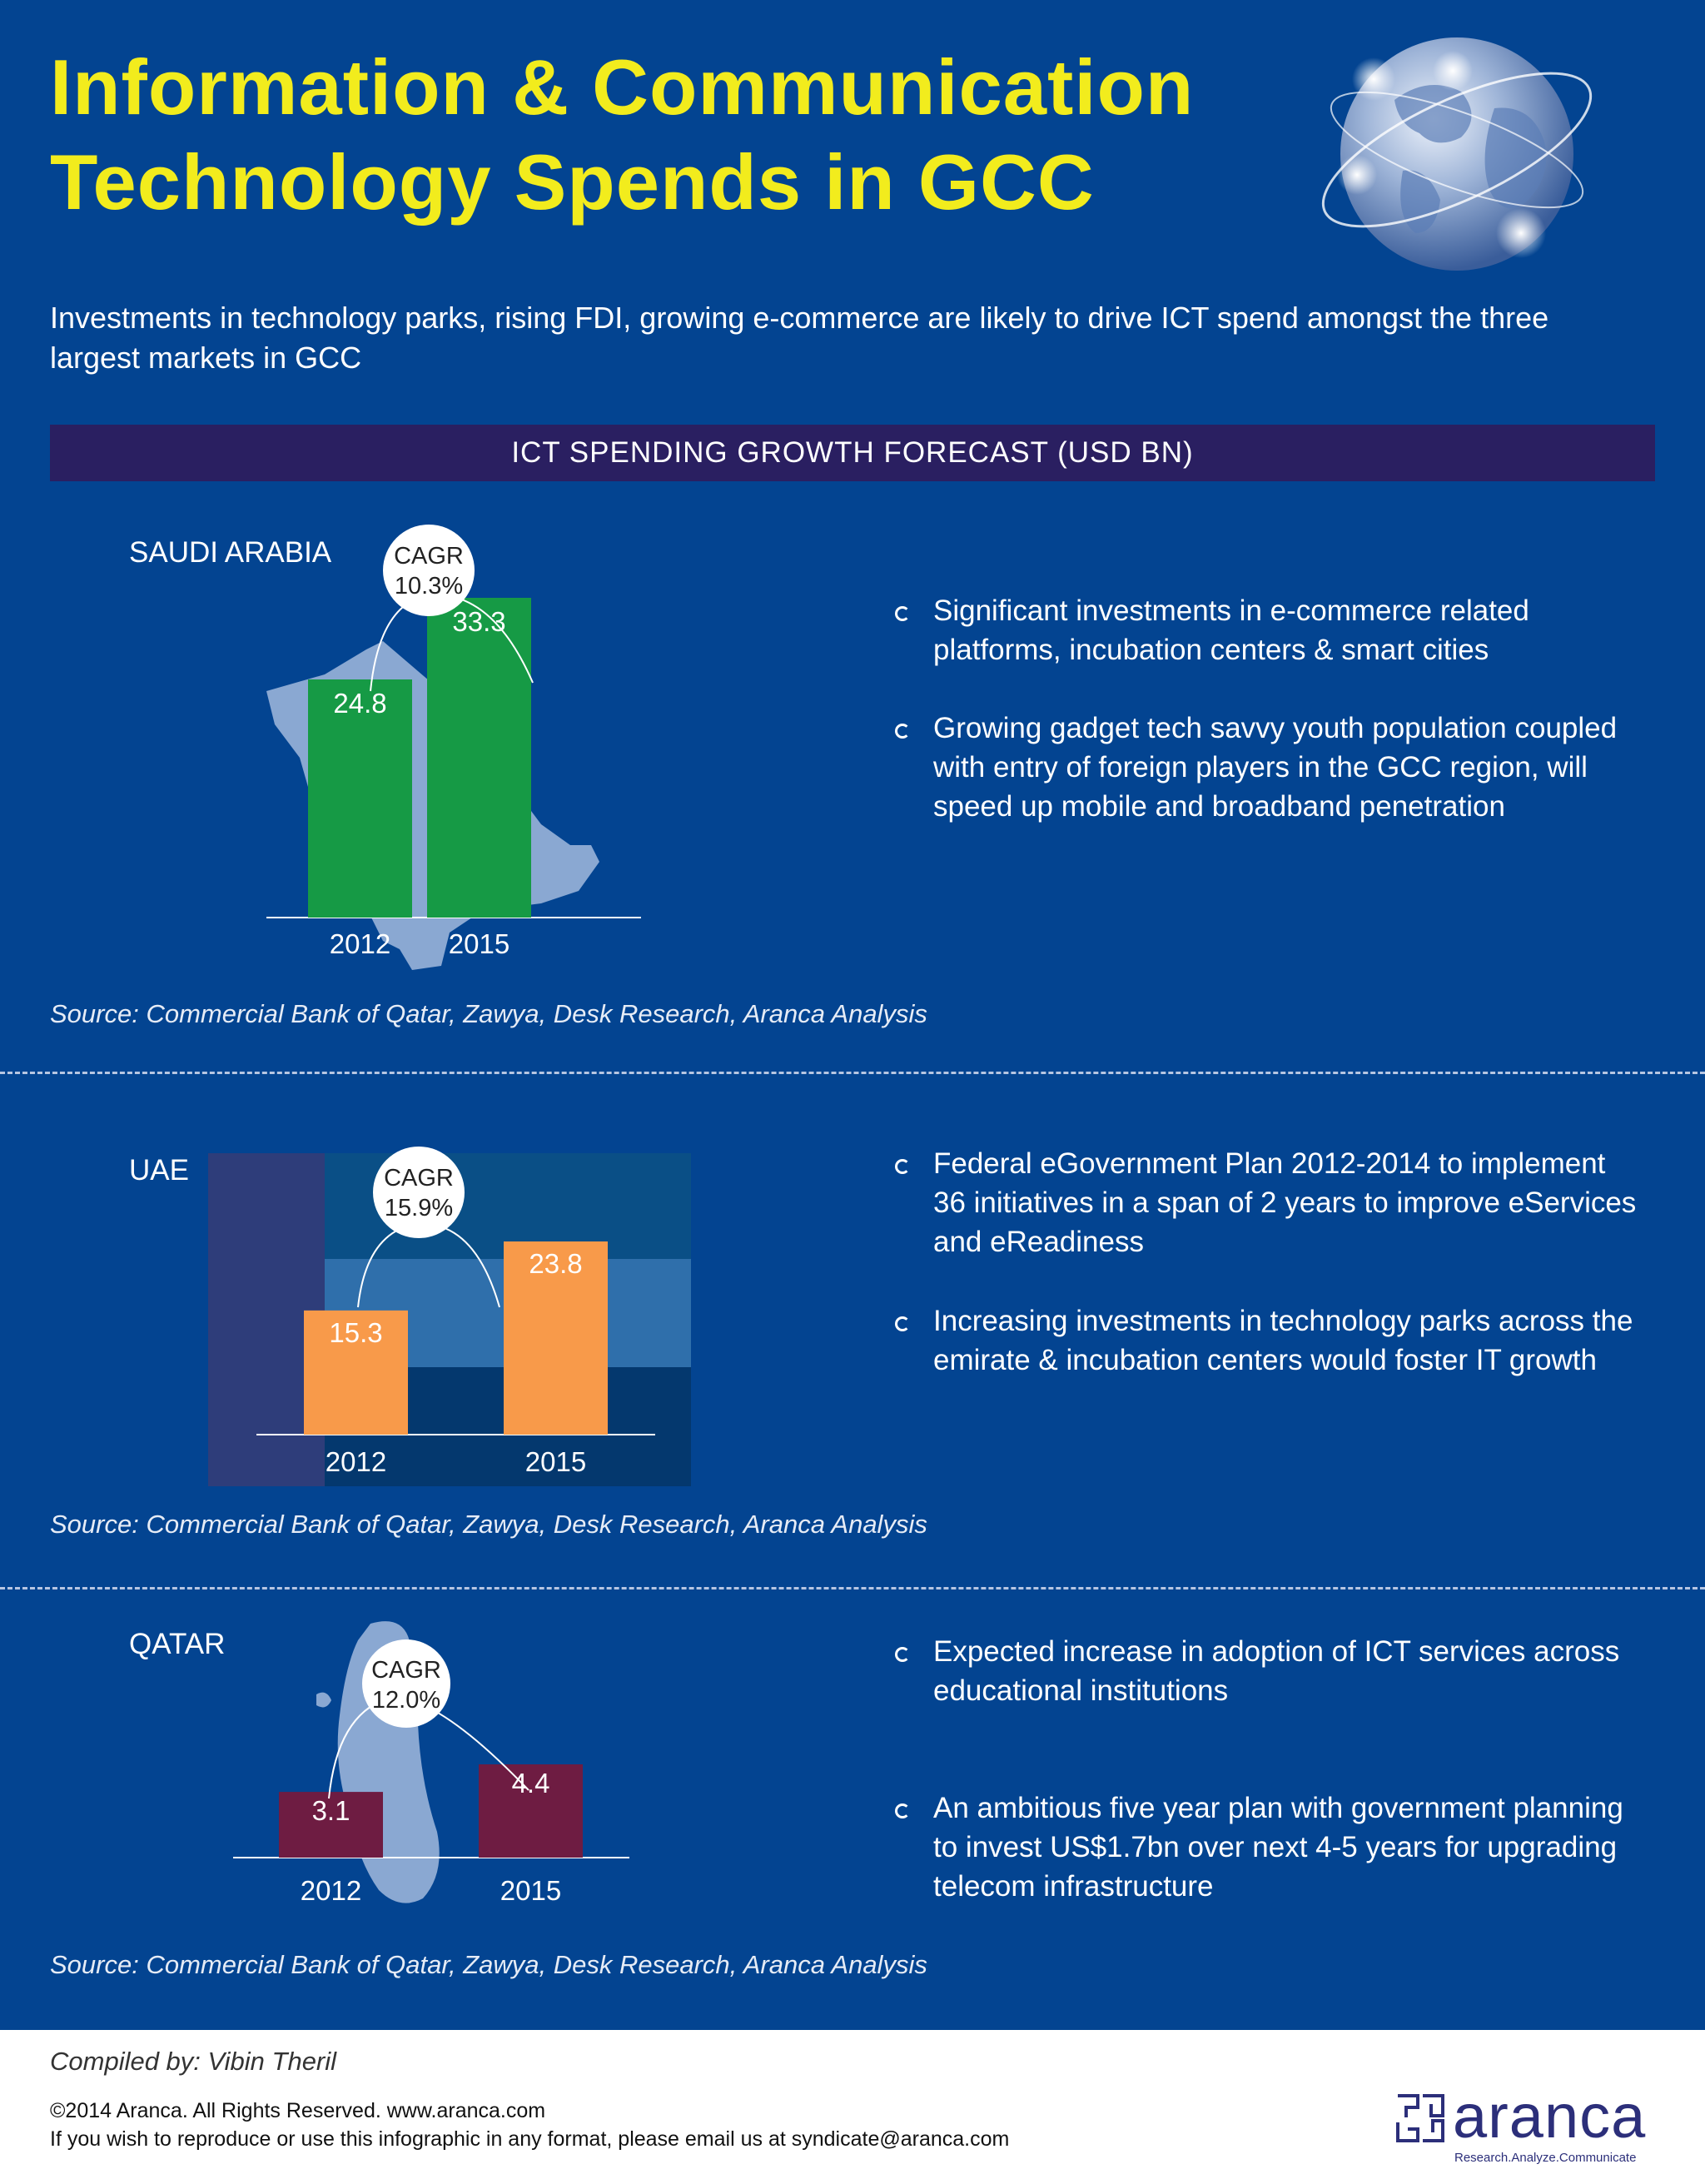  I want to click on uae-cagr-label: CAGR, so click(419, 1178).